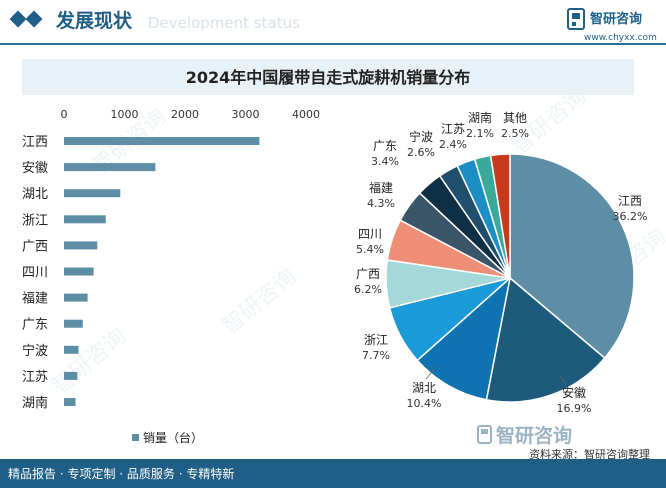 The width and height of the screenshot is (666, 488). What do you see at coordinates (620, 38) in the screenshot?
I see `brand-url: www.chyxx.com` at bounding box center [620, 38].